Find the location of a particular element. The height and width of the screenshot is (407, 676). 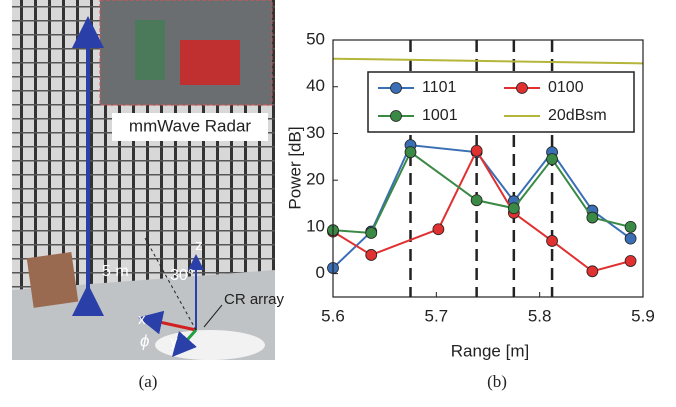

y-tick-label: 10 is located at coordinates (315, 225).